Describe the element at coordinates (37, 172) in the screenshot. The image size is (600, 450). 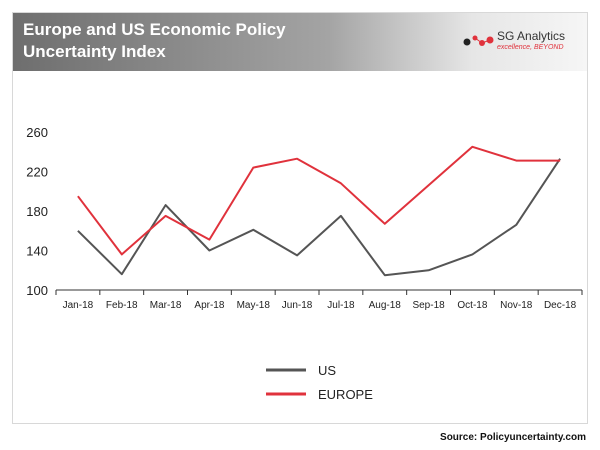
I see `y-tick-label: 220` at that location.